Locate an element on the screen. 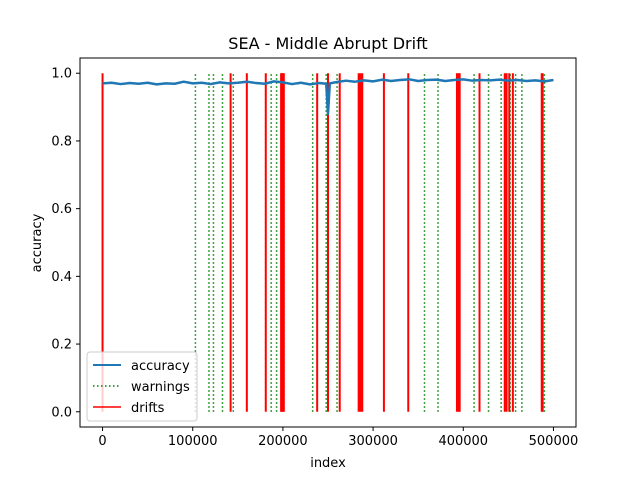 This screenshot has height=480, width=640. y-axis-label: accuracy is located at coordinates (37, 242).